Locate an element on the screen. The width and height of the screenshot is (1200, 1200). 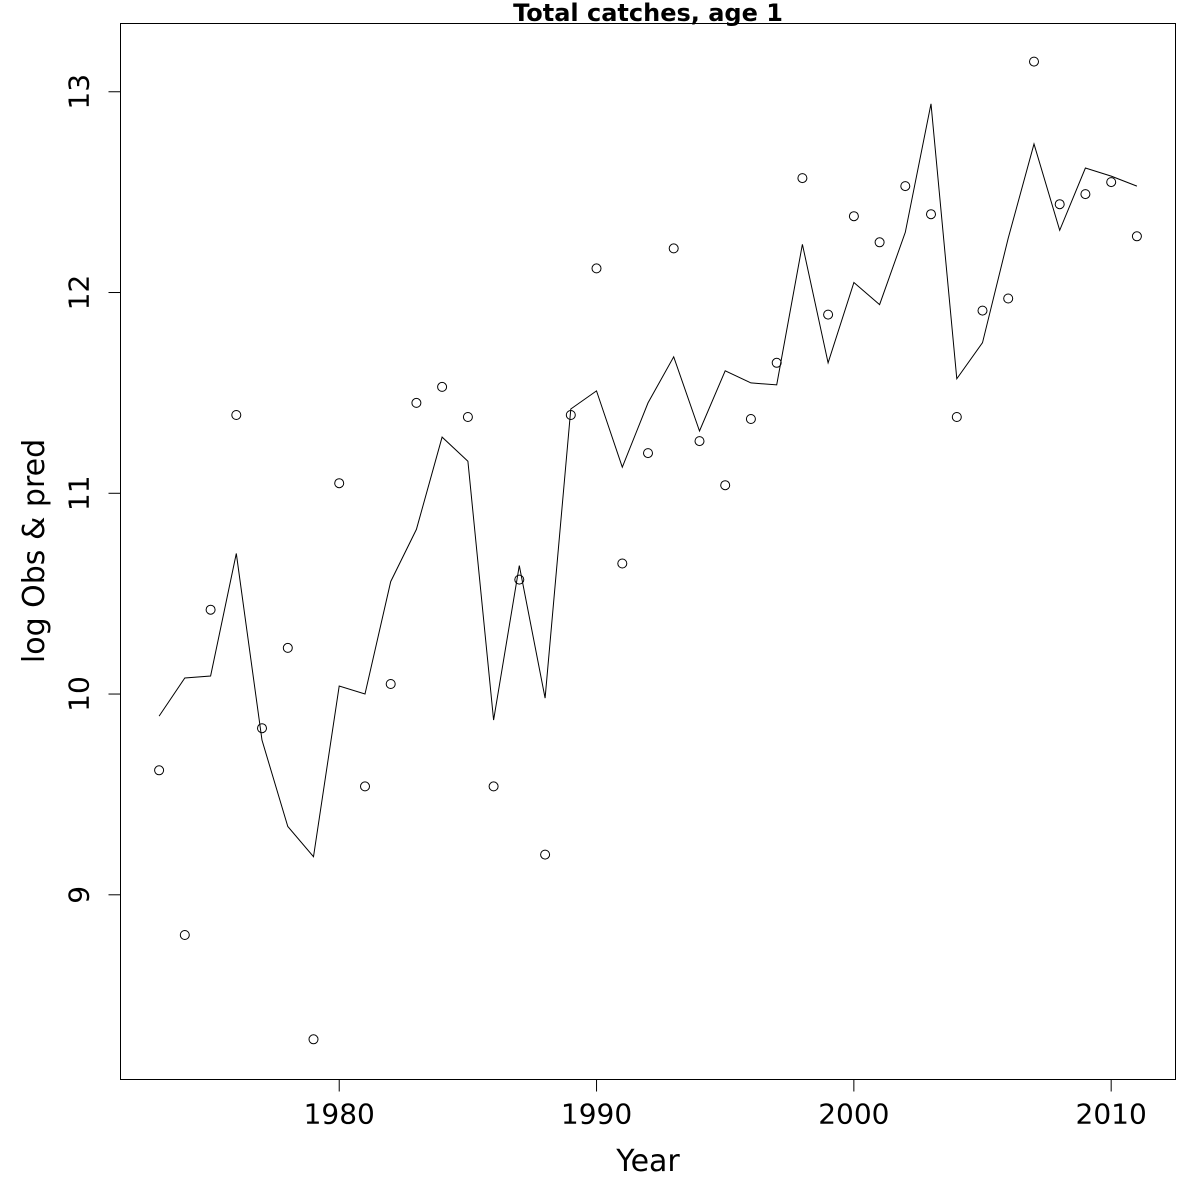
x-tick-label: 2000 is located at coordinates (853, 1114).